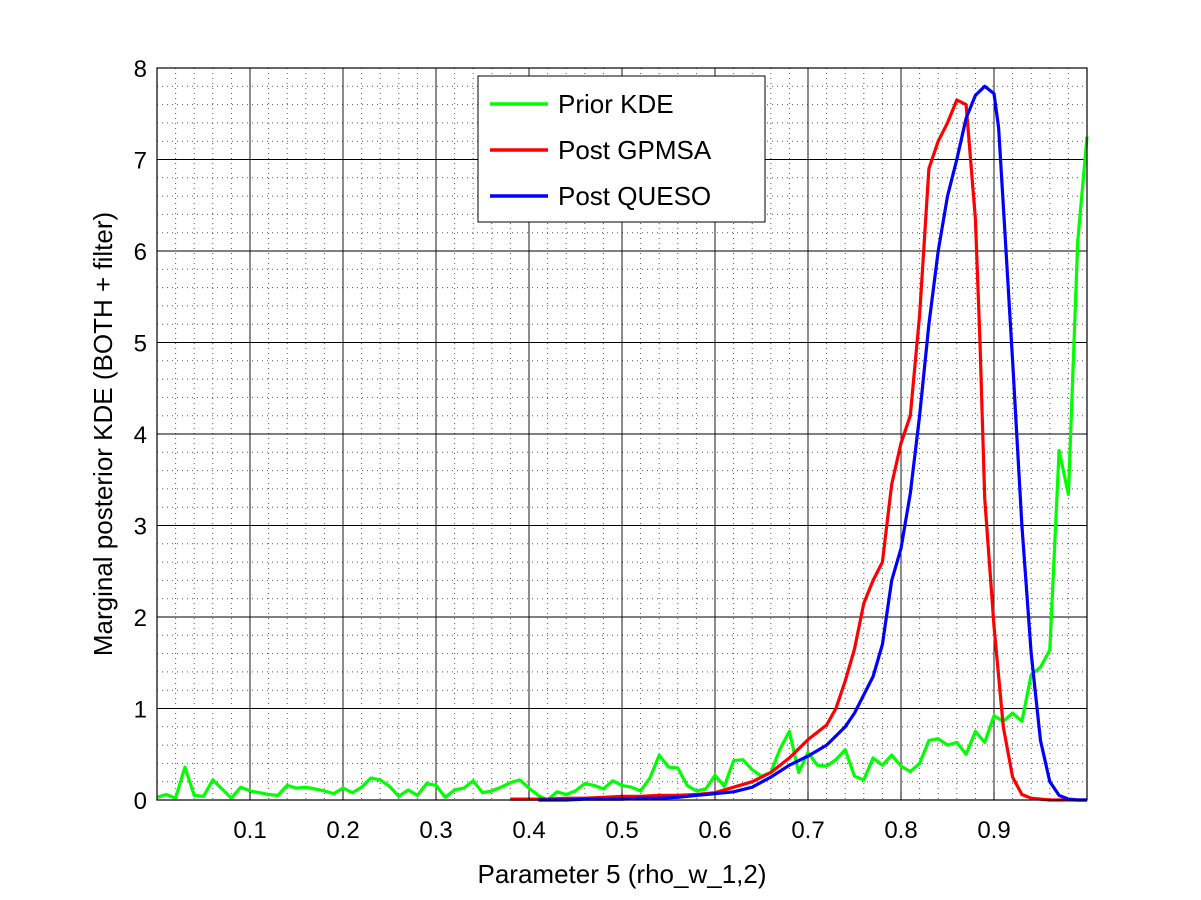 The height and width of the screenshot is (900, 1201). I want to click on x-tick-label: 0.8, so click(900, 830).